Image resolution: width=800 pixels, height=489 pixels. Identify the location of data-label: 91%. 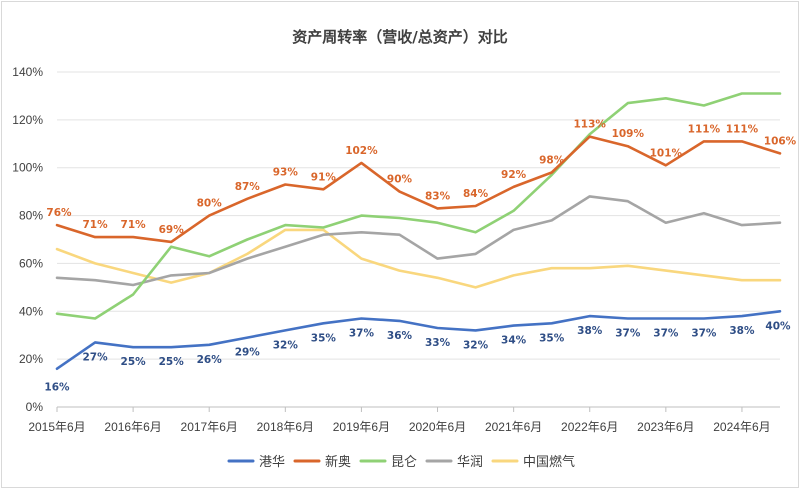
(324, 177).